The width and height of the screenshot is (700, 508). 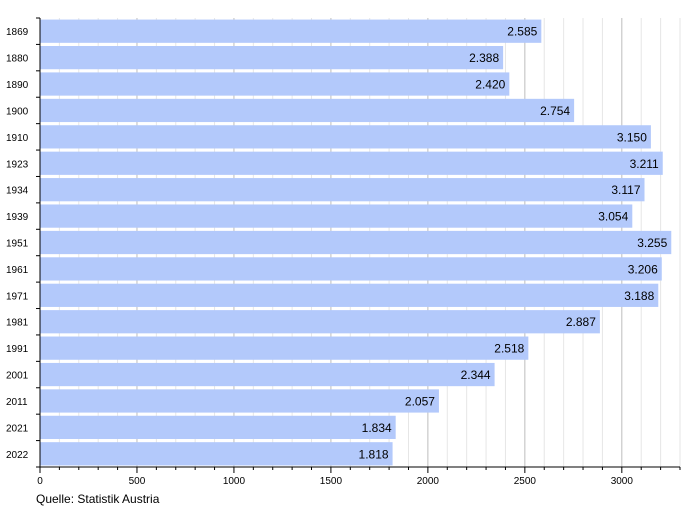 I want to click on bar-1981, so click(x=320, y=322).